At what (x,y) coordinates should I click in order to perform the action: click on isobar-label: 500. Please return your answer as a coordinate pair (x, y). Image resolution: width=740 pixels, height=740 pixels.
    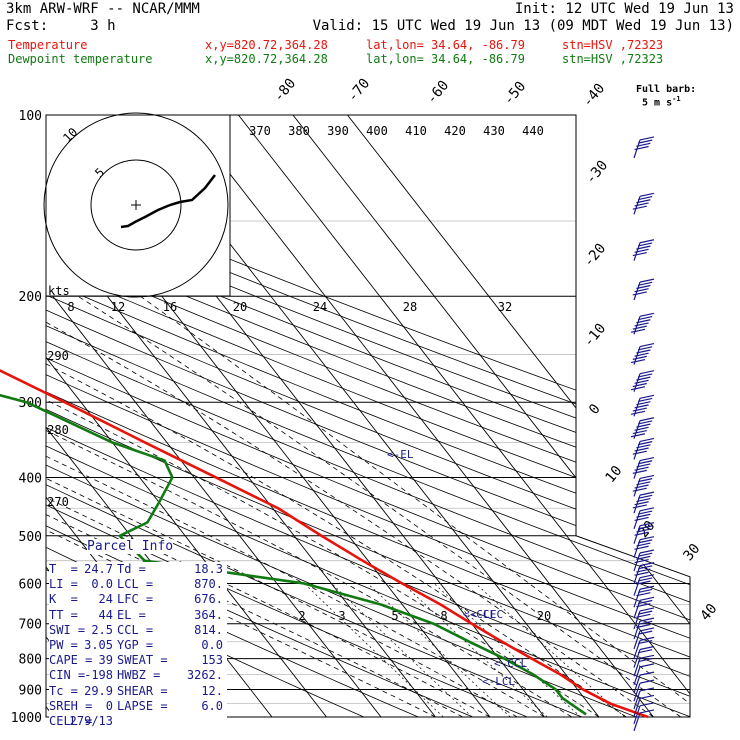
    Looking at the image, I should click on (30, 537).